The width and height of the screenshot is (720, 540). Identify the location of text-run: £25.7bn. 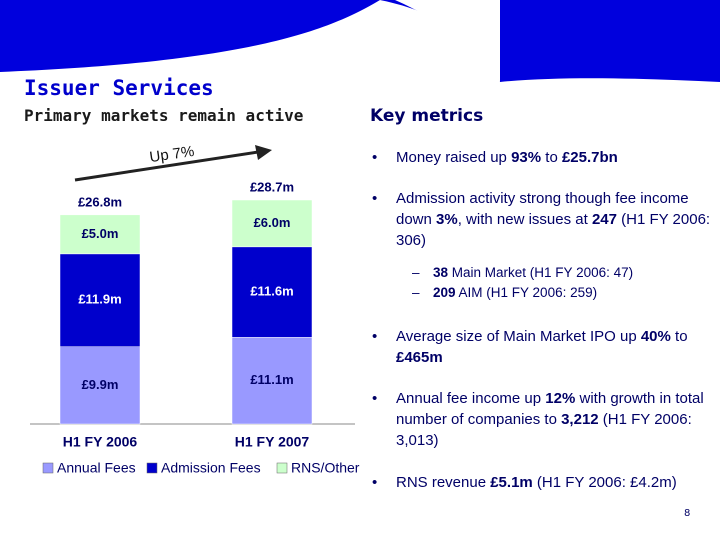
(589, 157).